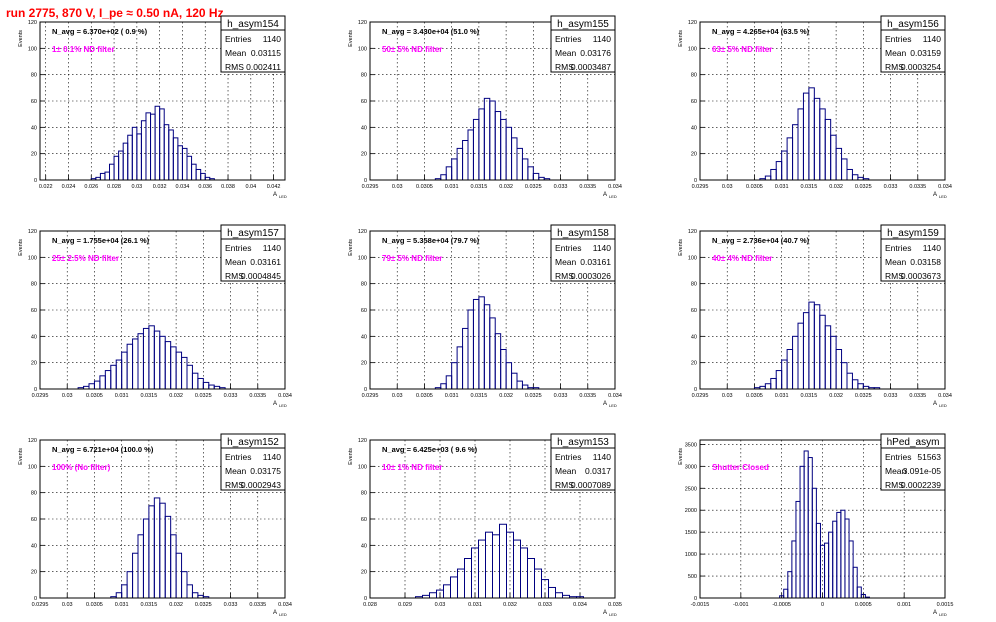  What do you see at coordinates (412, 49) in the screenshot?
I see `filter-annotation: 50± 5% ND filter` at bounding box center [412, 49].